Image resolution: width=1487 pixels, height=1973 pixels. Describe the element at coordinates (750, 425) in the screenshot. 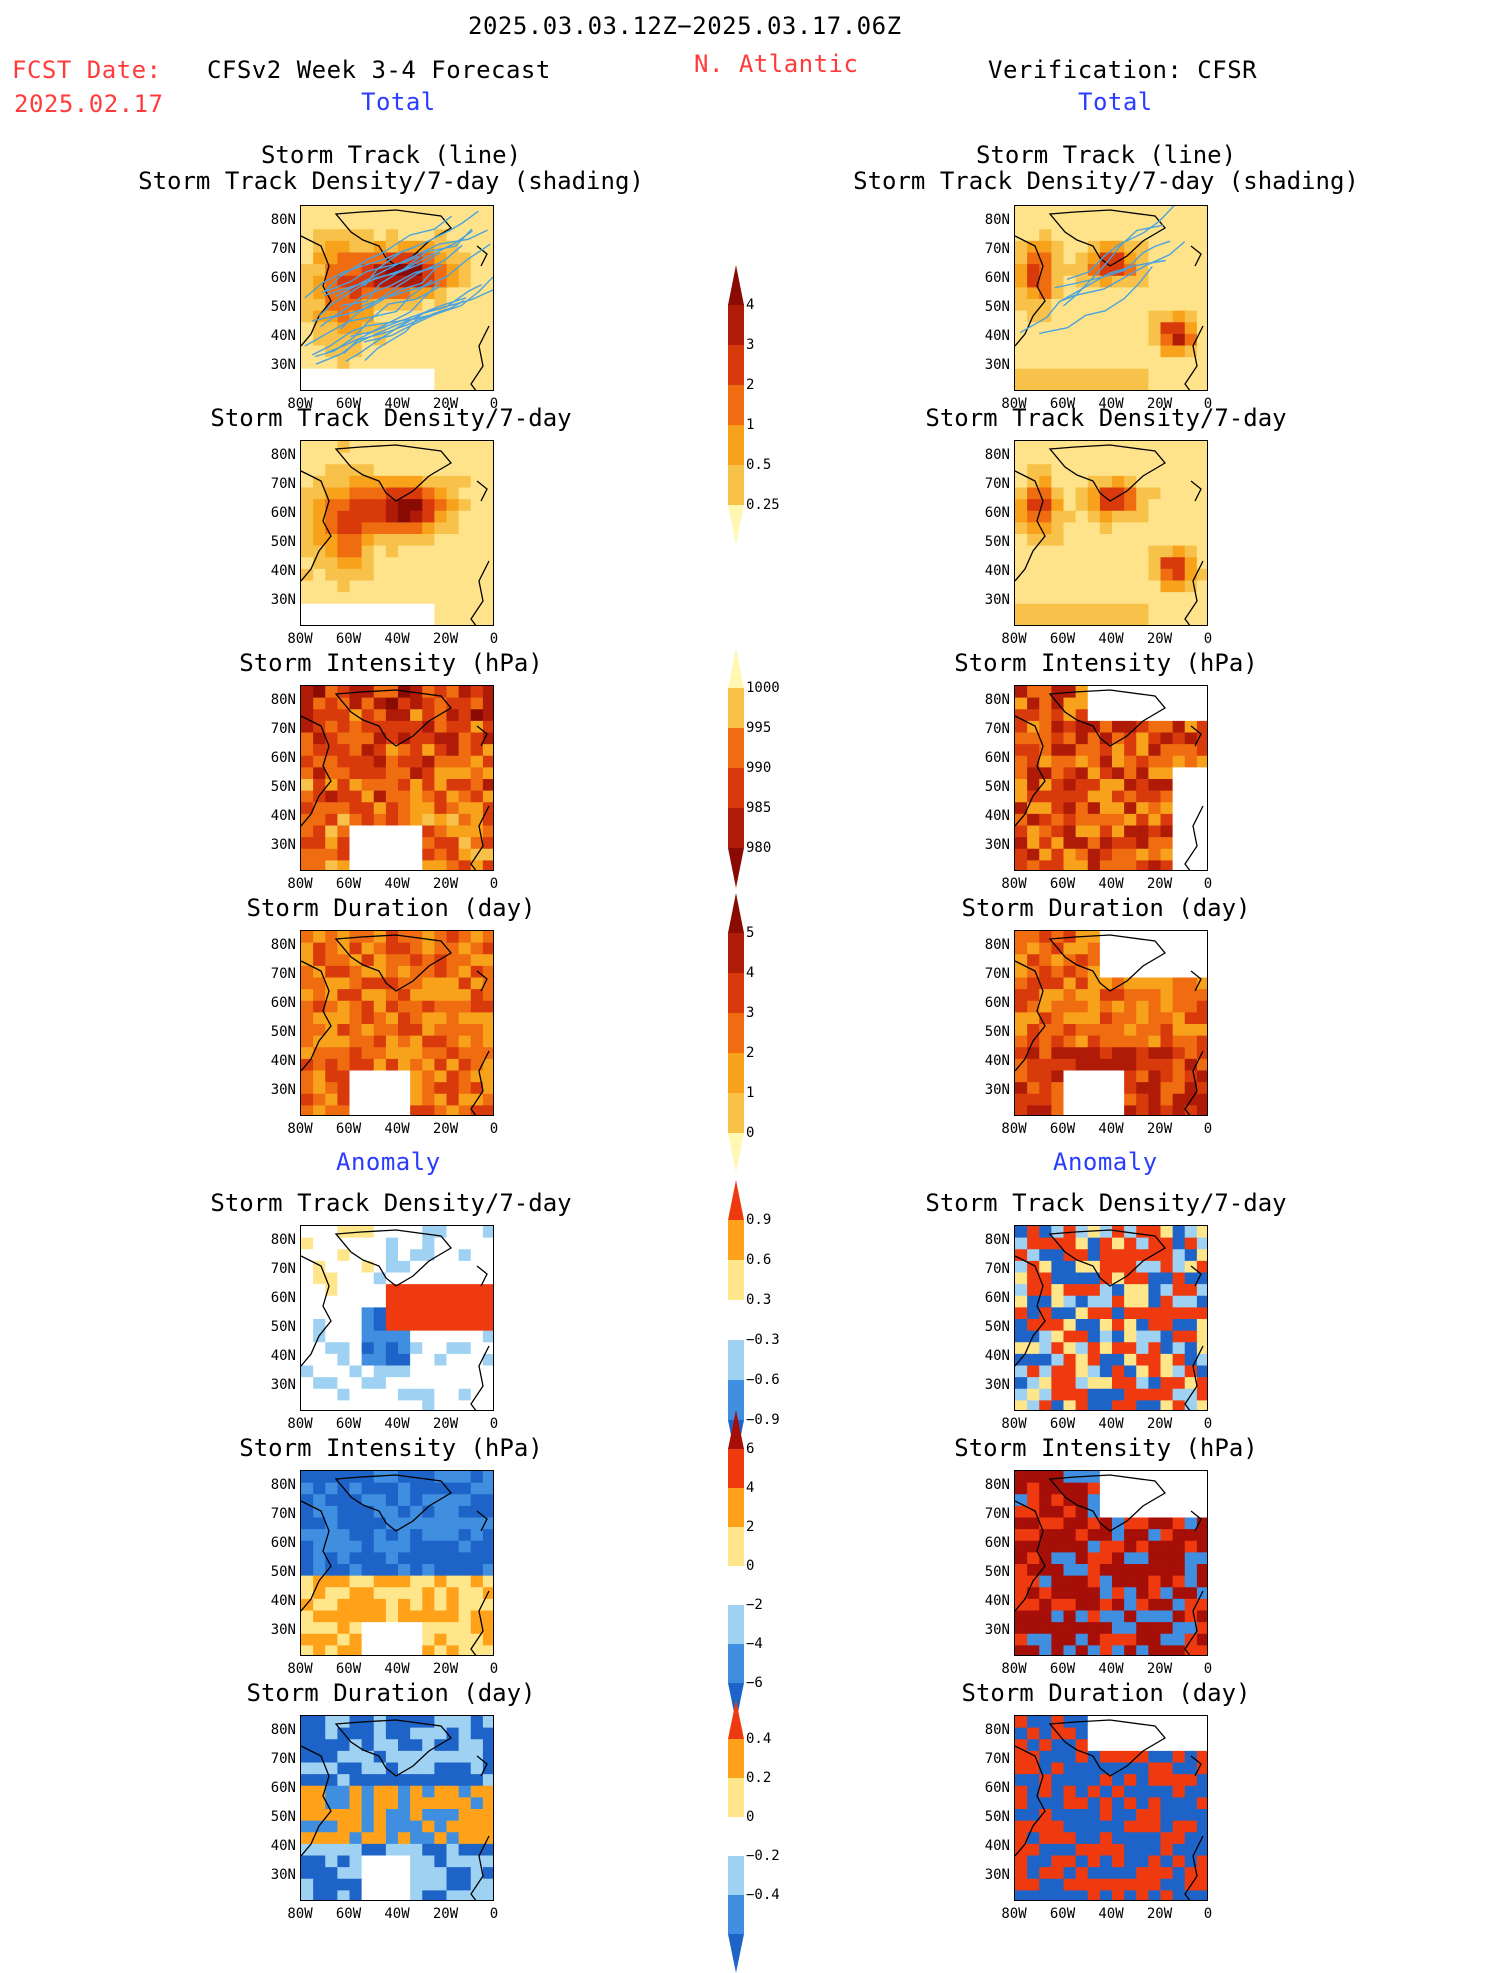

I see `colorbar-label: 1` at that location.